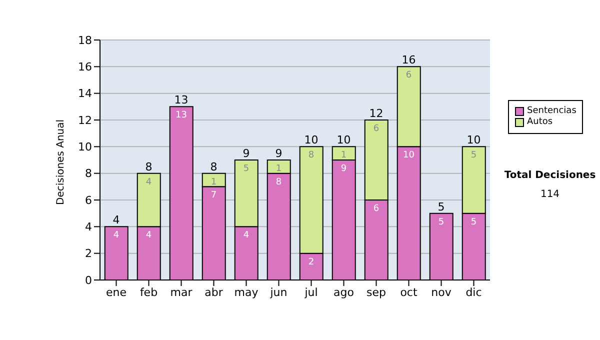  I want to click on data-label: 10, so click(409, 155).